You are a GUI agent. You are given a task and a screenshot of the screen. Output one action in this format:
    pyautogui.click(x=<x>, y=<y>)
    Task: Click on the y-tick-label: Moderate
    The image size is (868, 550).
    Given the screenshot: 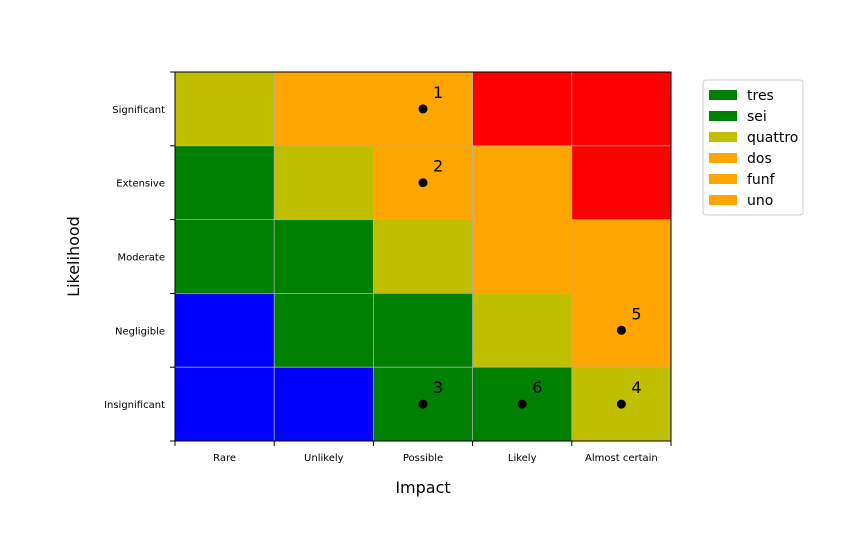 What is the action you would take?
    pyautogui.click(x=141, y=258)
    